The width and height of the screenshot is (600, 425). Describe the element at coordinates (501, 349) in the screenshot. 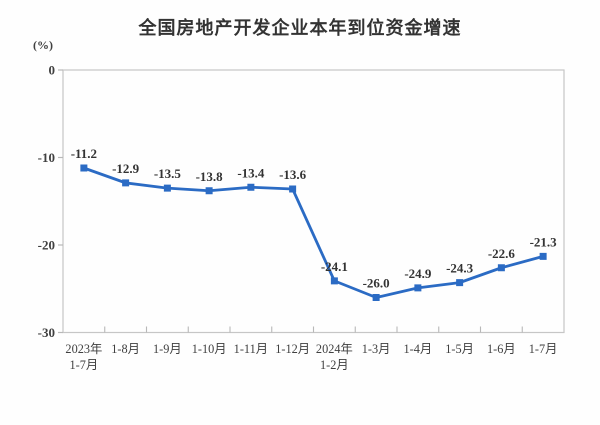

I see `x-axis-label: 1-6月` at that location.